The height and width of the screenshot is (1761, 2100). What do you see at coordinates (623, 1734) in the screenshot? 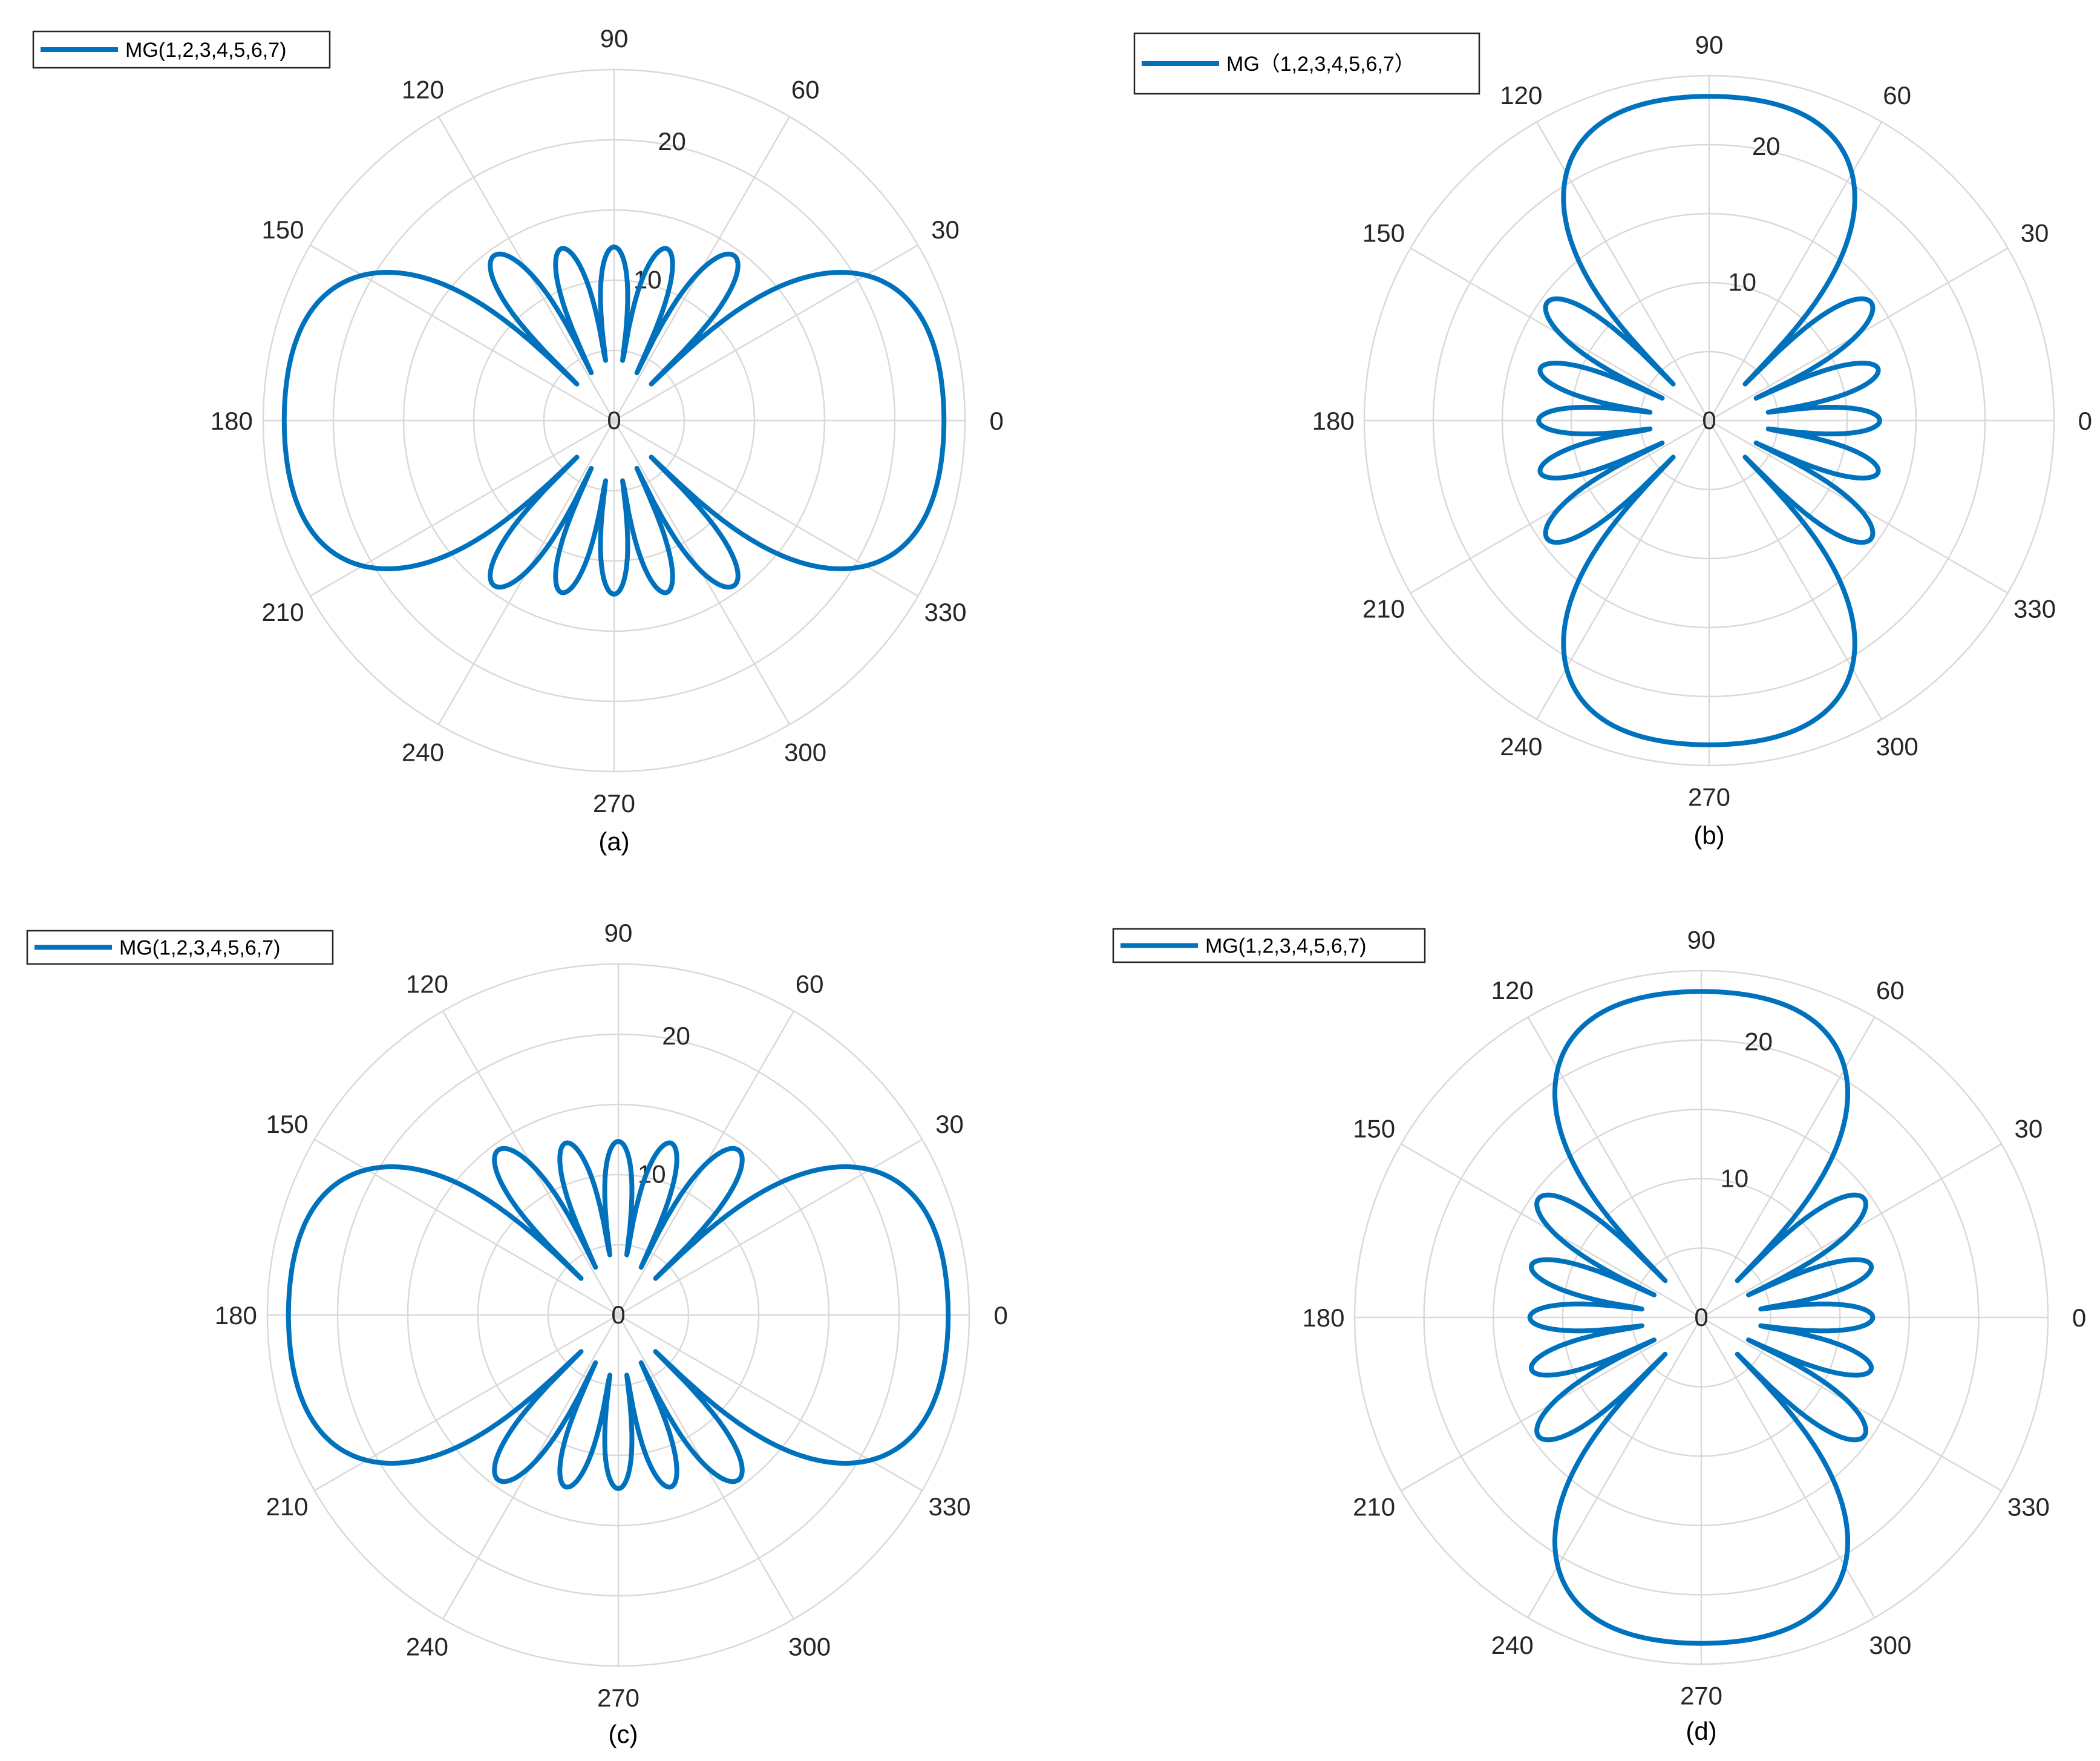
I see `panel-caption: (c)` at bounding box center [623, 1734].